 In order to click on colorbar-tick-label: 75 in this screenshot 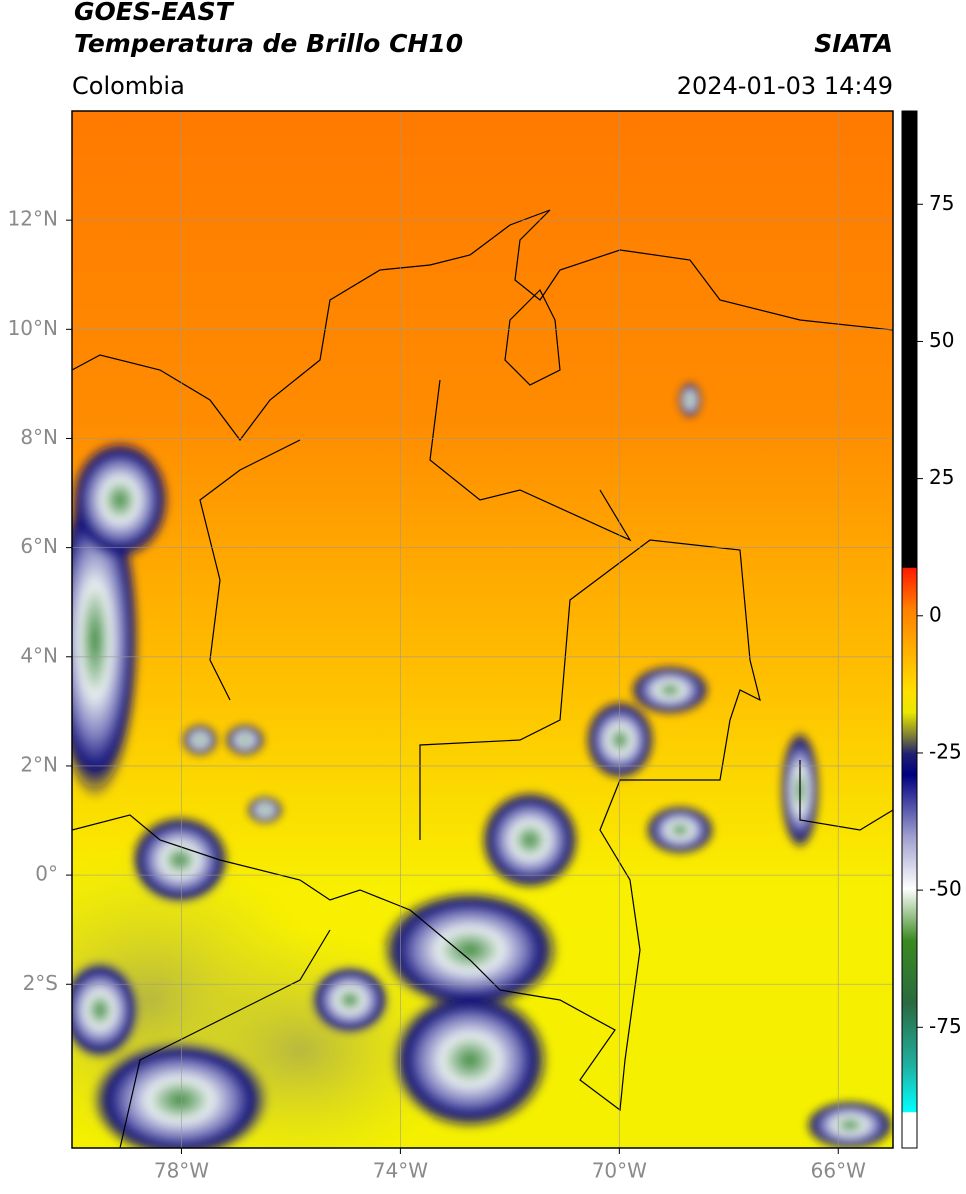, I will do `click(941, 203)`.